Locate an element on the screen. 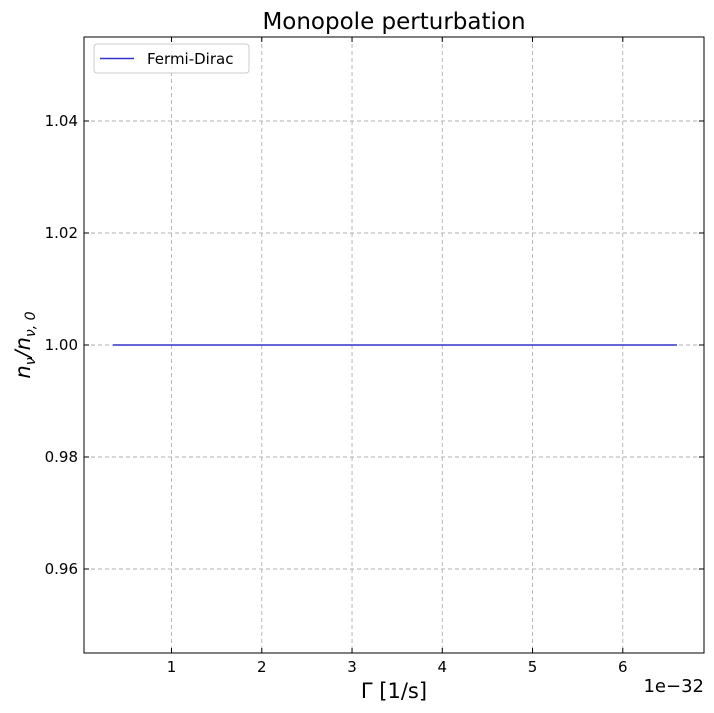  y-label-n1: n is located at coordinates (23, 371).